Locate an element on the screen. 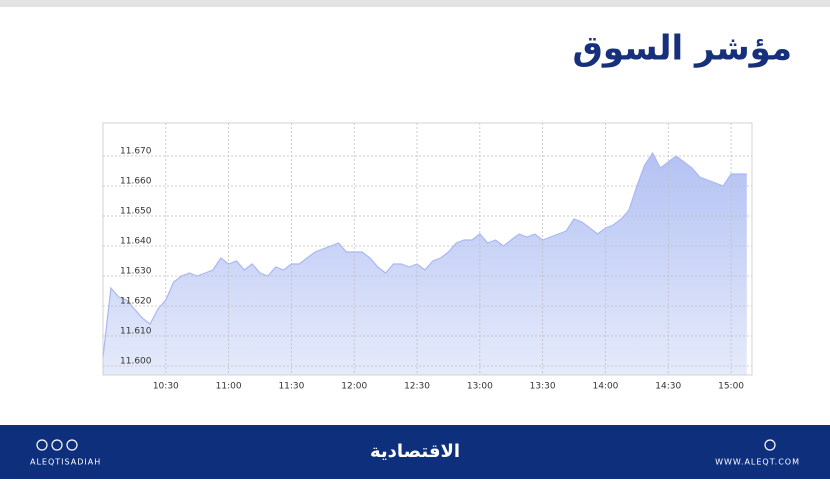  x-tick-label: 14:30 is located at coordinates (668, 387).